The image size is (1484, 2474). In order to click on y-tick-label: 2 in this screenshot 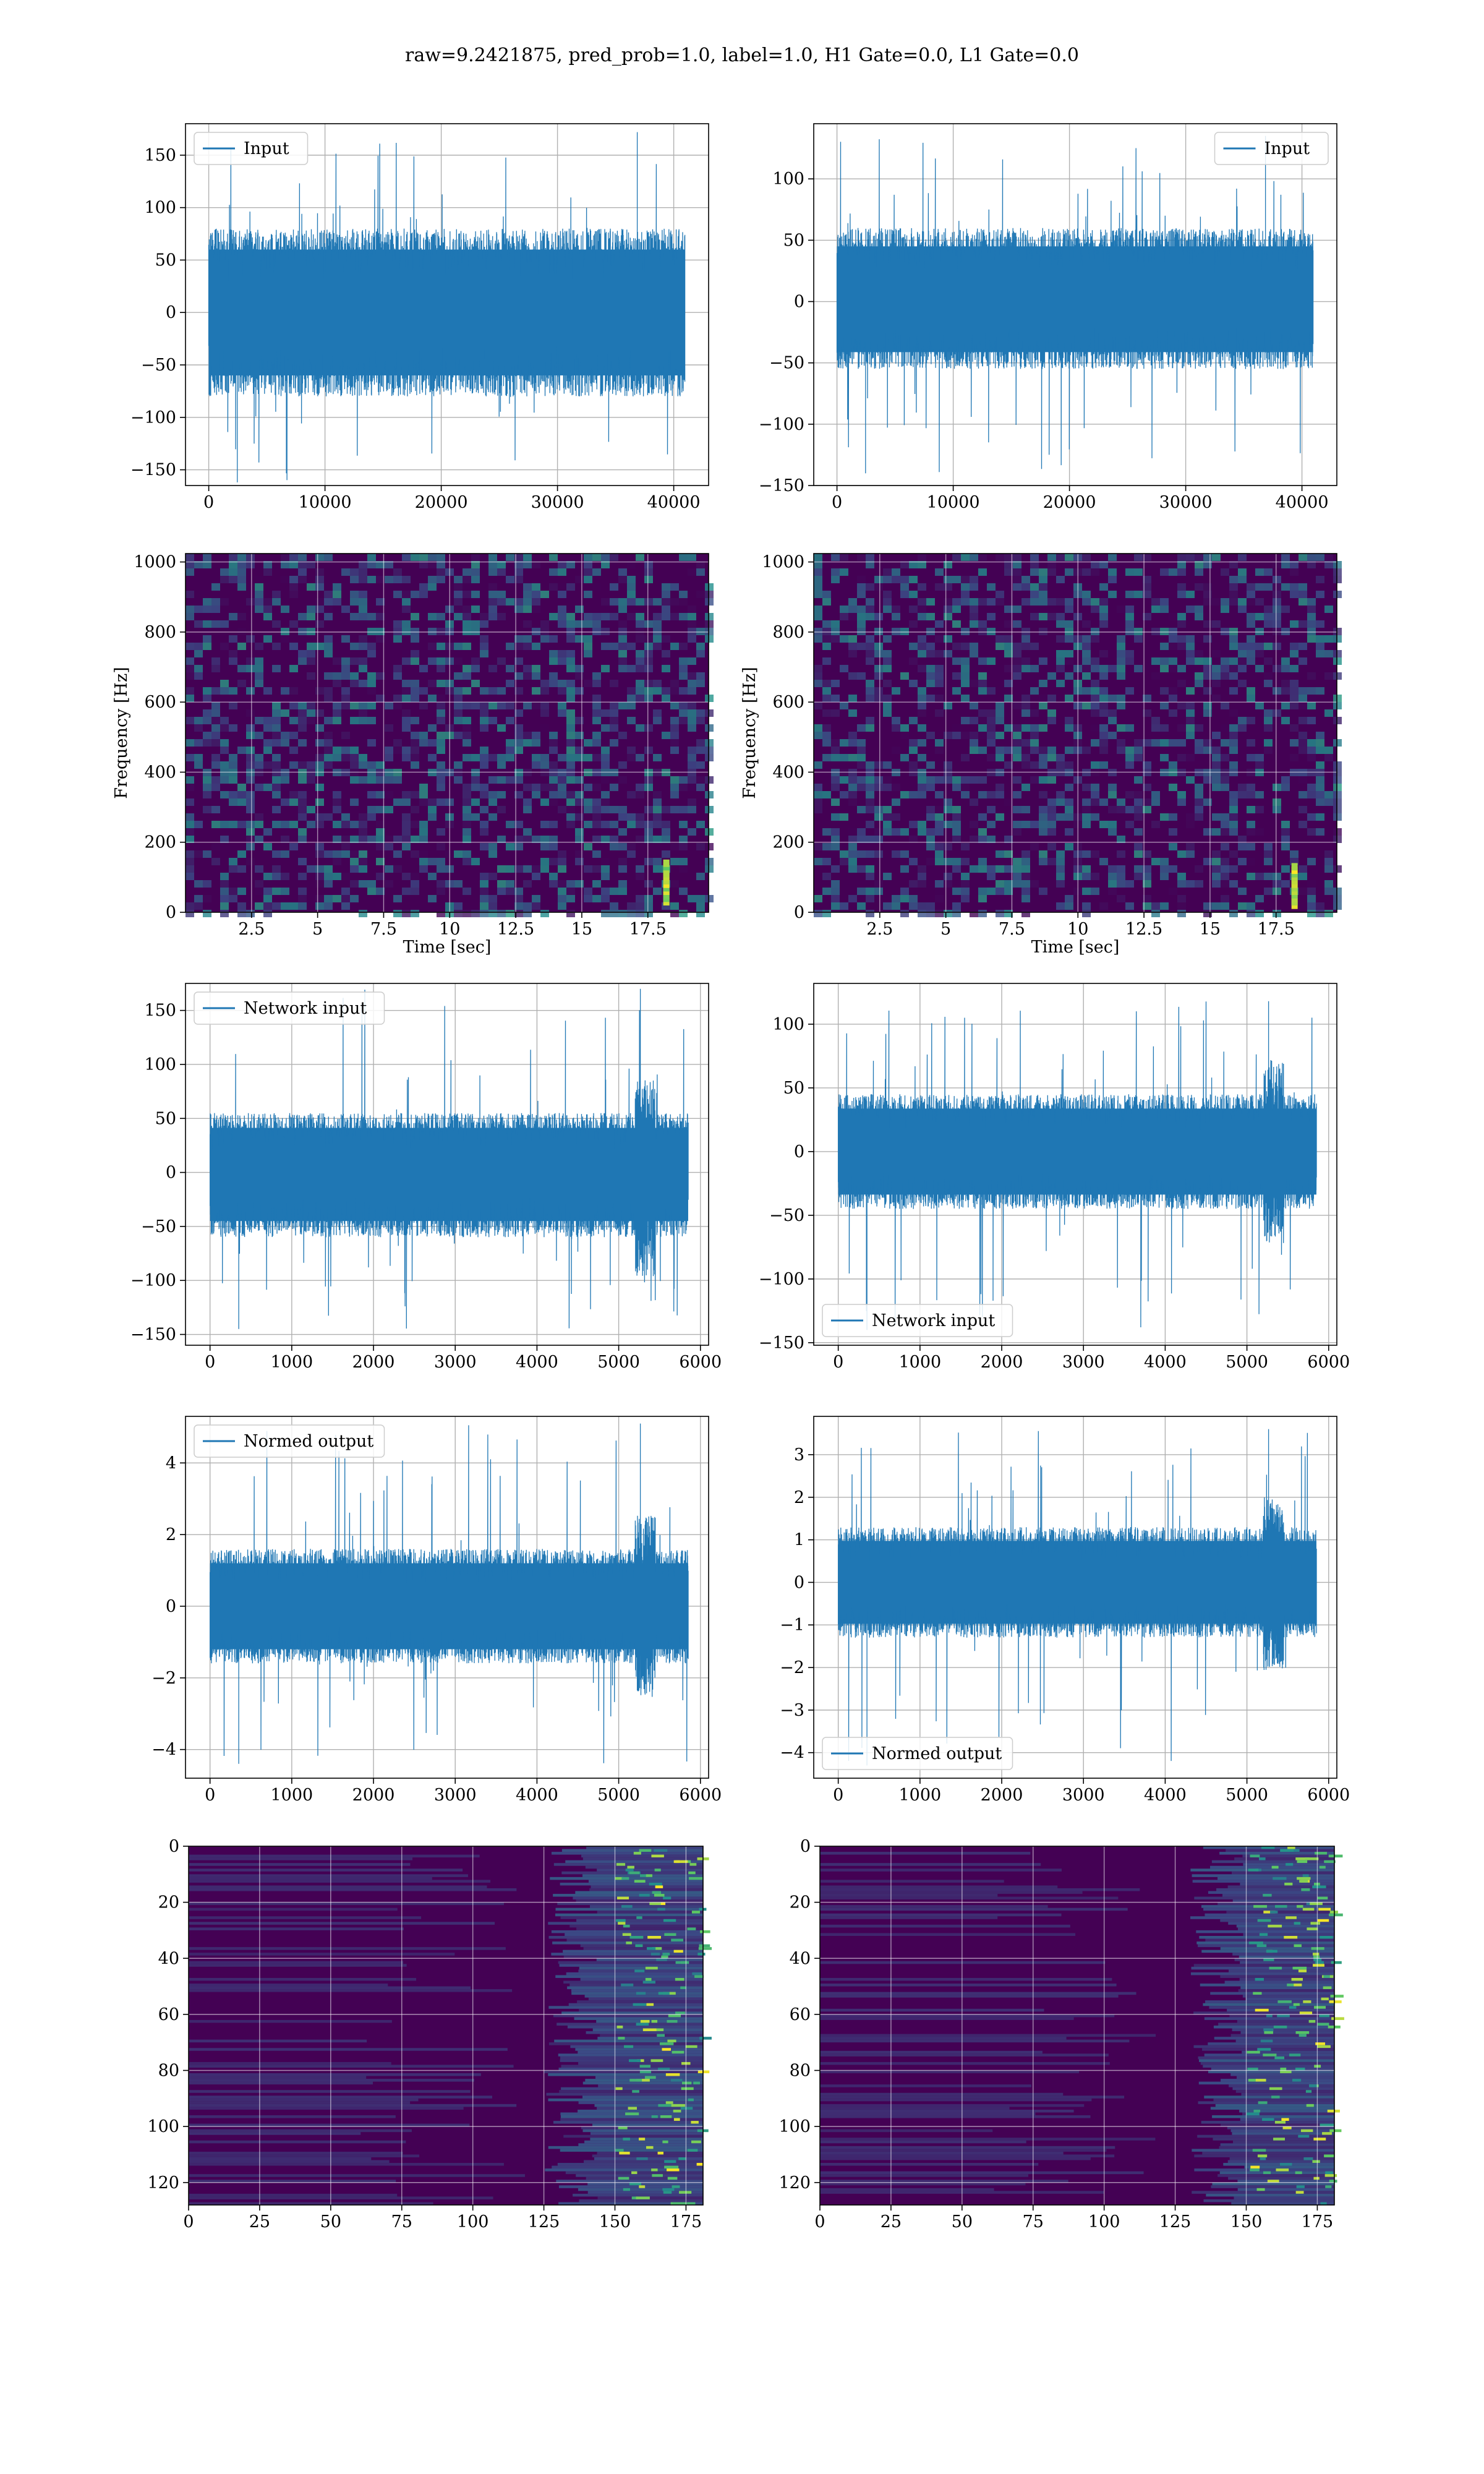, I will do `click(171, 1534)`.